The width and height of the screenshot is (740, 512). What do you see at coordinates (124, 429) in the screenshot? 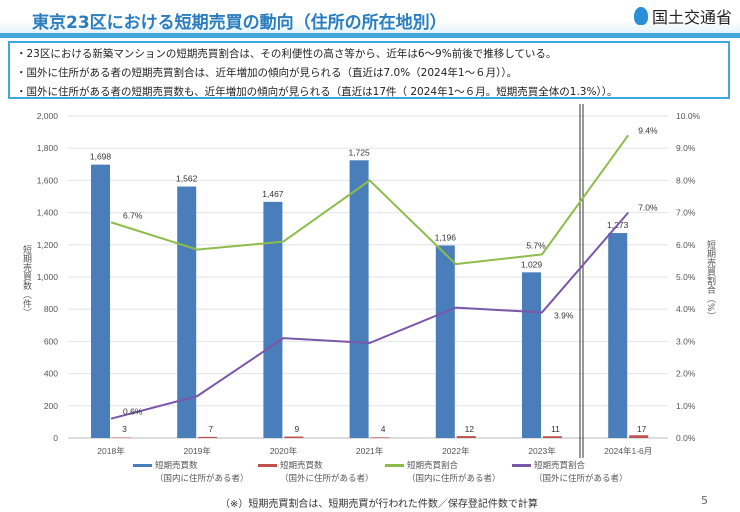
I see `data-label: 3` at bounding box center [124, 429].